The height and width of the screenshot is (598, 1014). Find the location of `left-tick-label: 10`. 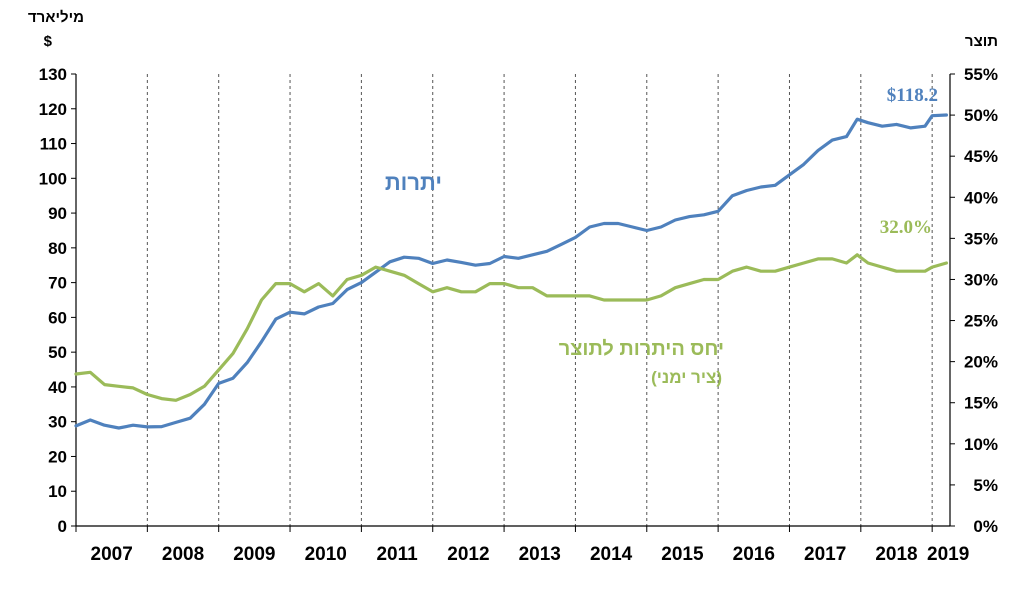

left-tick-label: 10 is located at coordinates (57, 491).